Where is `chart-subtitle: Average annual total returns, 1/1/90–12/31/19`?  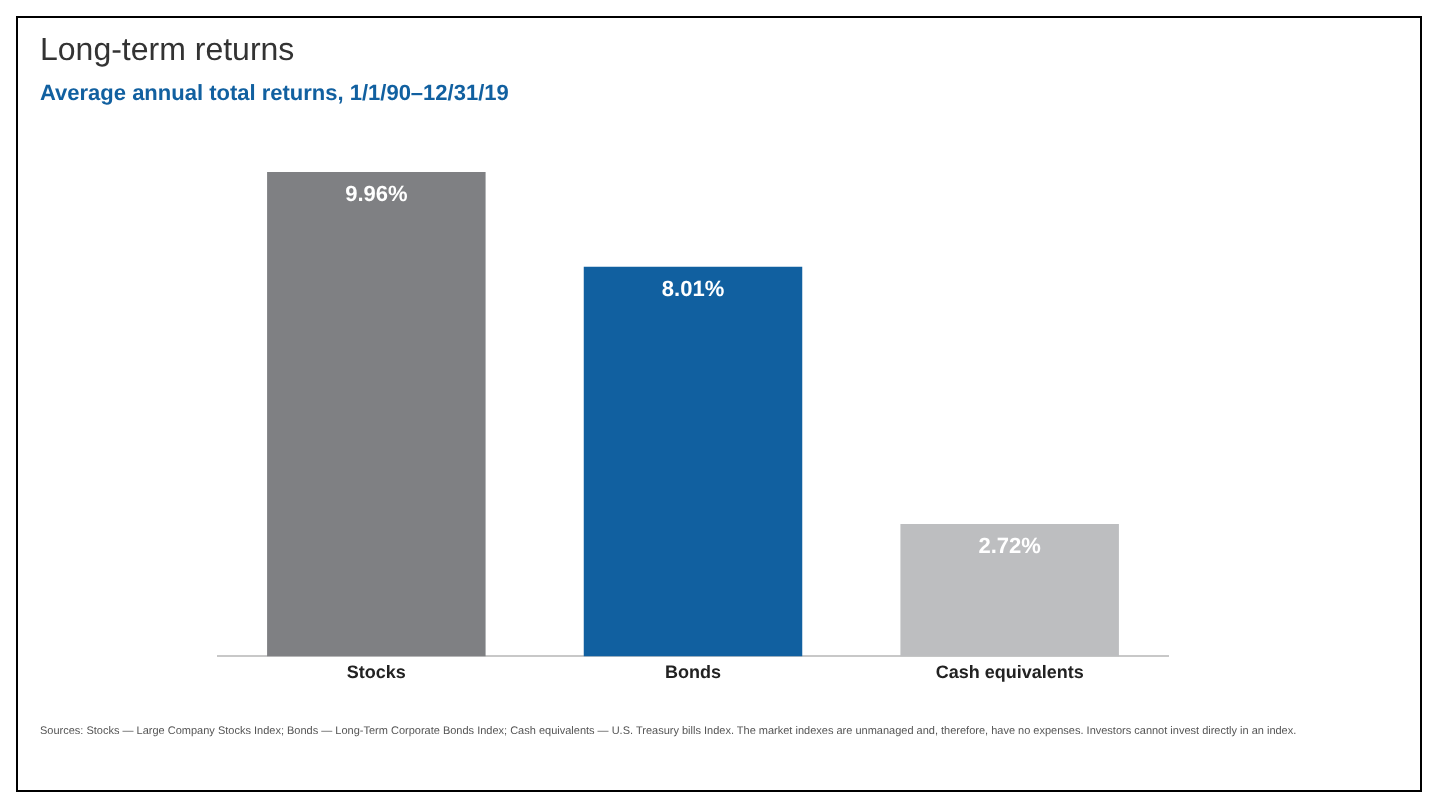
chart-subtitle: Average annual total returns, 1/1/90–12/31/19 is located at coordinates (274, 94).